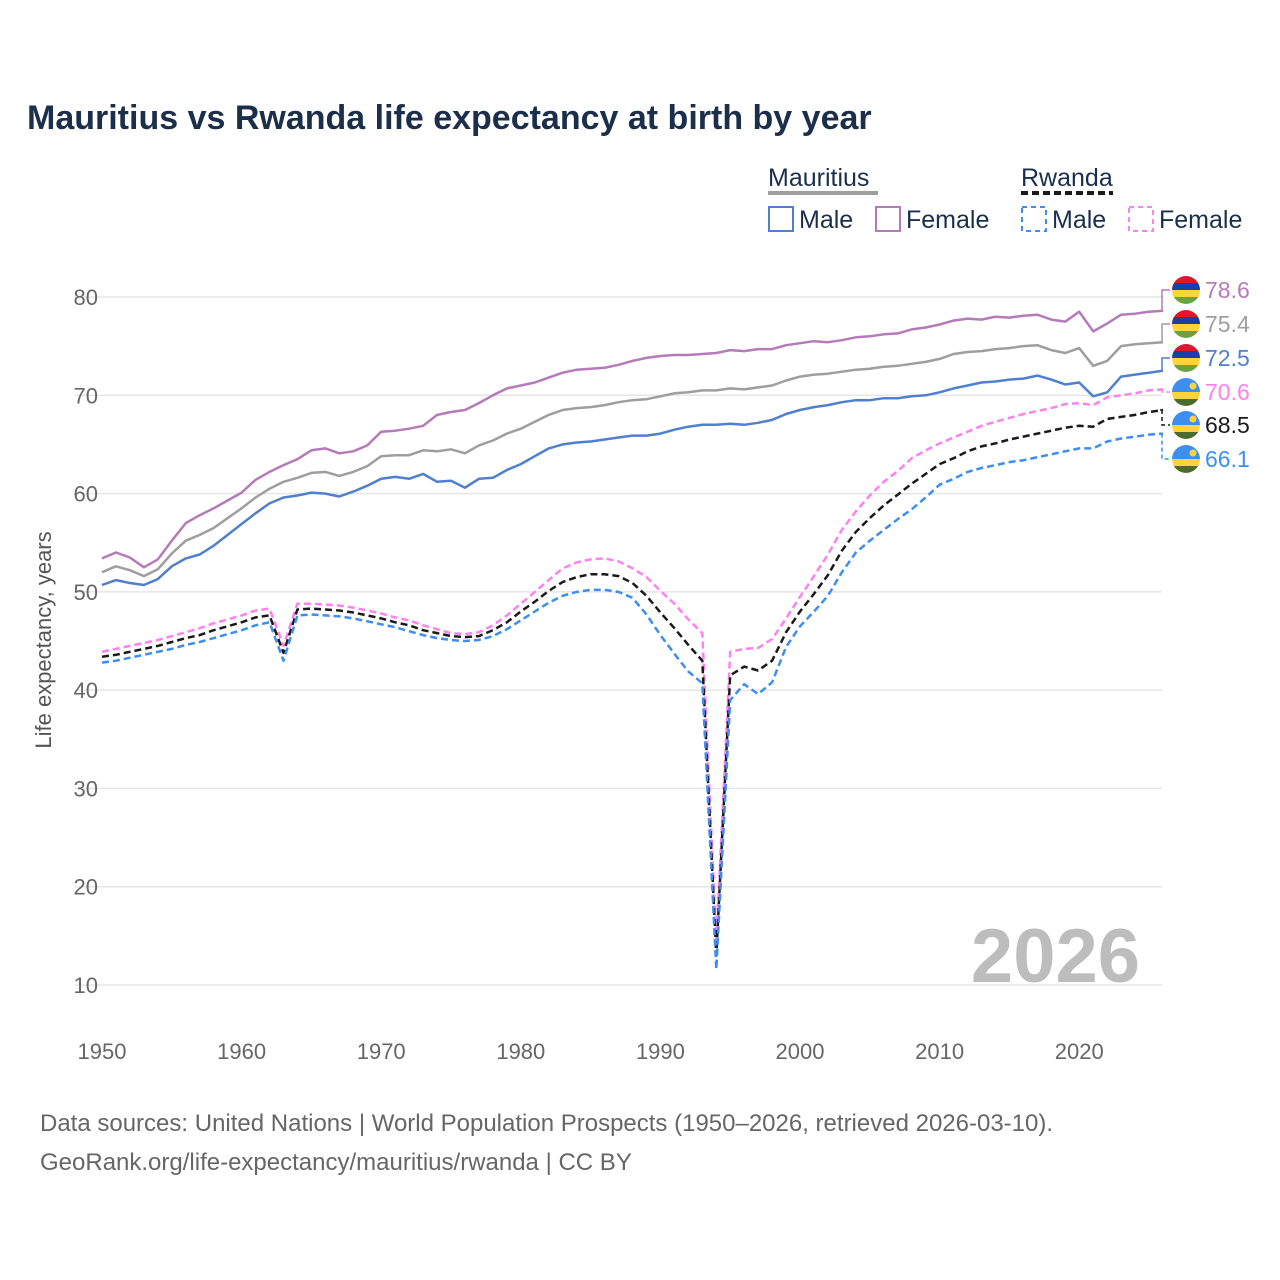  Describe the element at coordinates (800, 1051) in the screenshot. I see `x-tick-label: 2000` at that location.